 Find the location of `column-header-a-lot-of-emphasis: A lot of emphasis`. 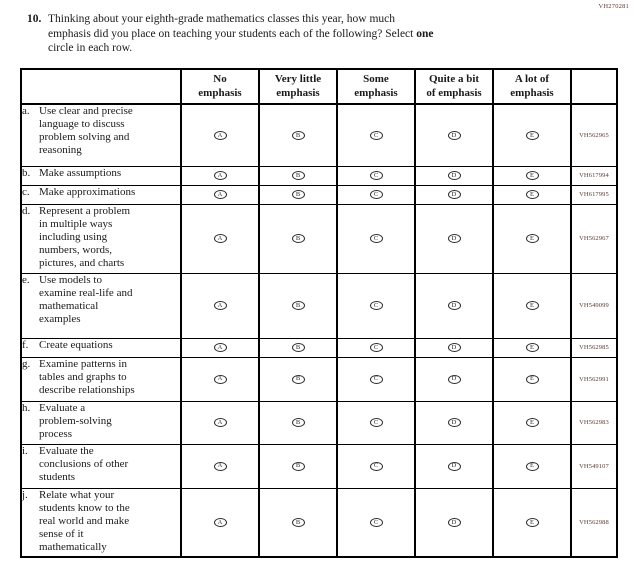

column-header-a-lot-of-emphasis: A lot of emphasis is located at coordinates (532, 86).